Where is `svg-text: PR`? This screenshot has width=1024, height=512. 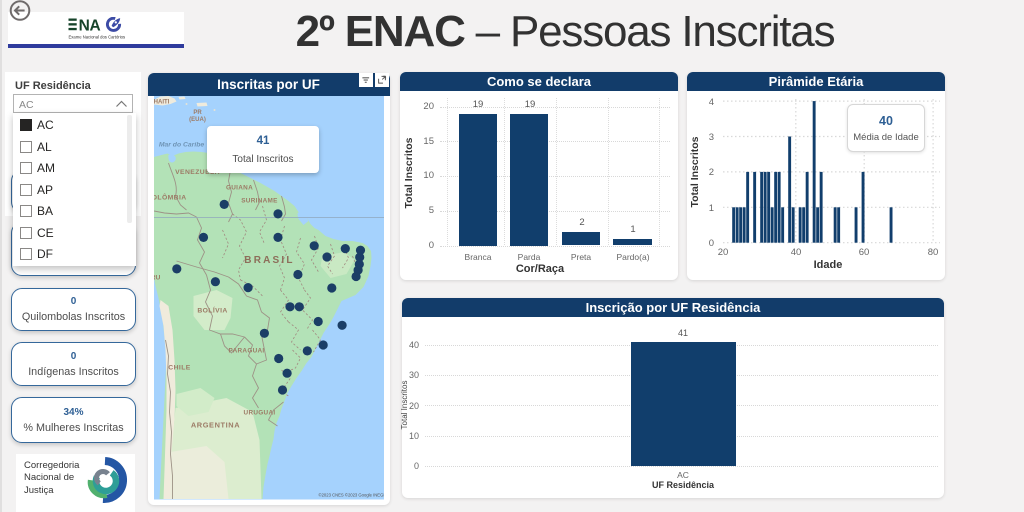
svg-text: PR is located at coordinates (197, 113).